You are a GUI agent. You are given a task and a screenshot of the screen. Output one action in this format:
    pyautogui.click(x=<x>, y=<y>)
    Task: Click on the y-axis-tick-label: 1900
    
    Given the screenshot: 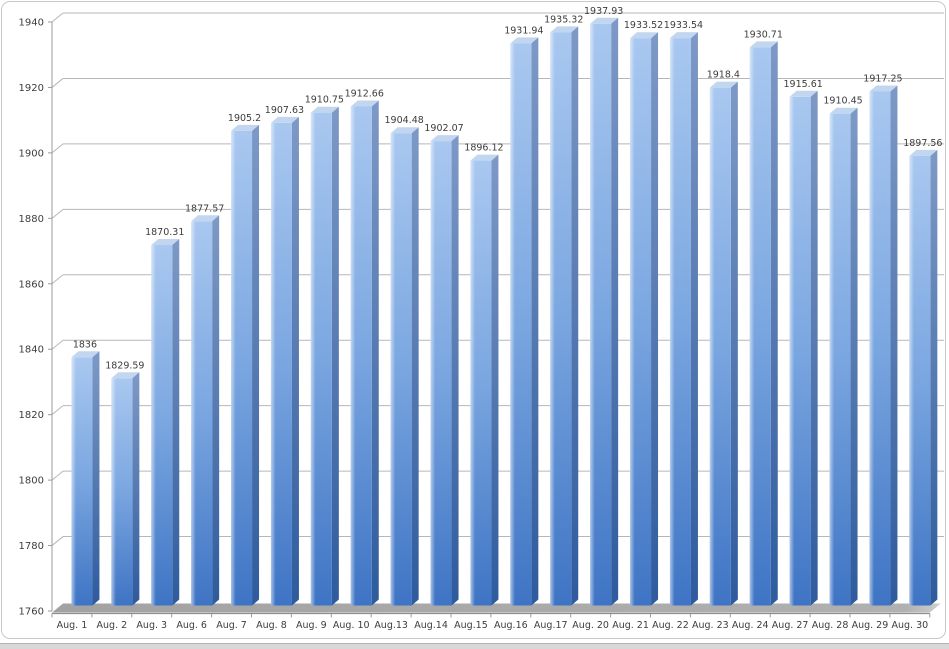 What is the action you would take?
    pyautogui.click(x=31, y=153)
    